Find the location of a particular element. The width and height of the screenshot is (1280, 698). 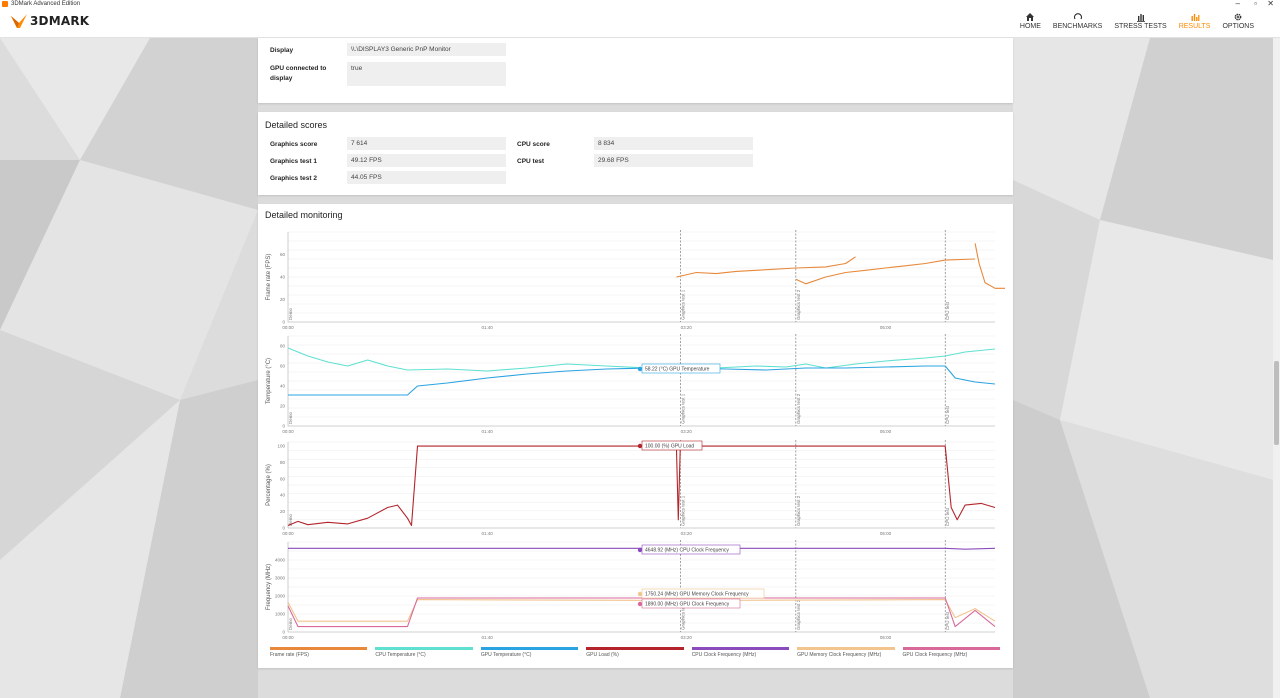

legend-item: GPU Load (%) is located at coordinates (635, 652).